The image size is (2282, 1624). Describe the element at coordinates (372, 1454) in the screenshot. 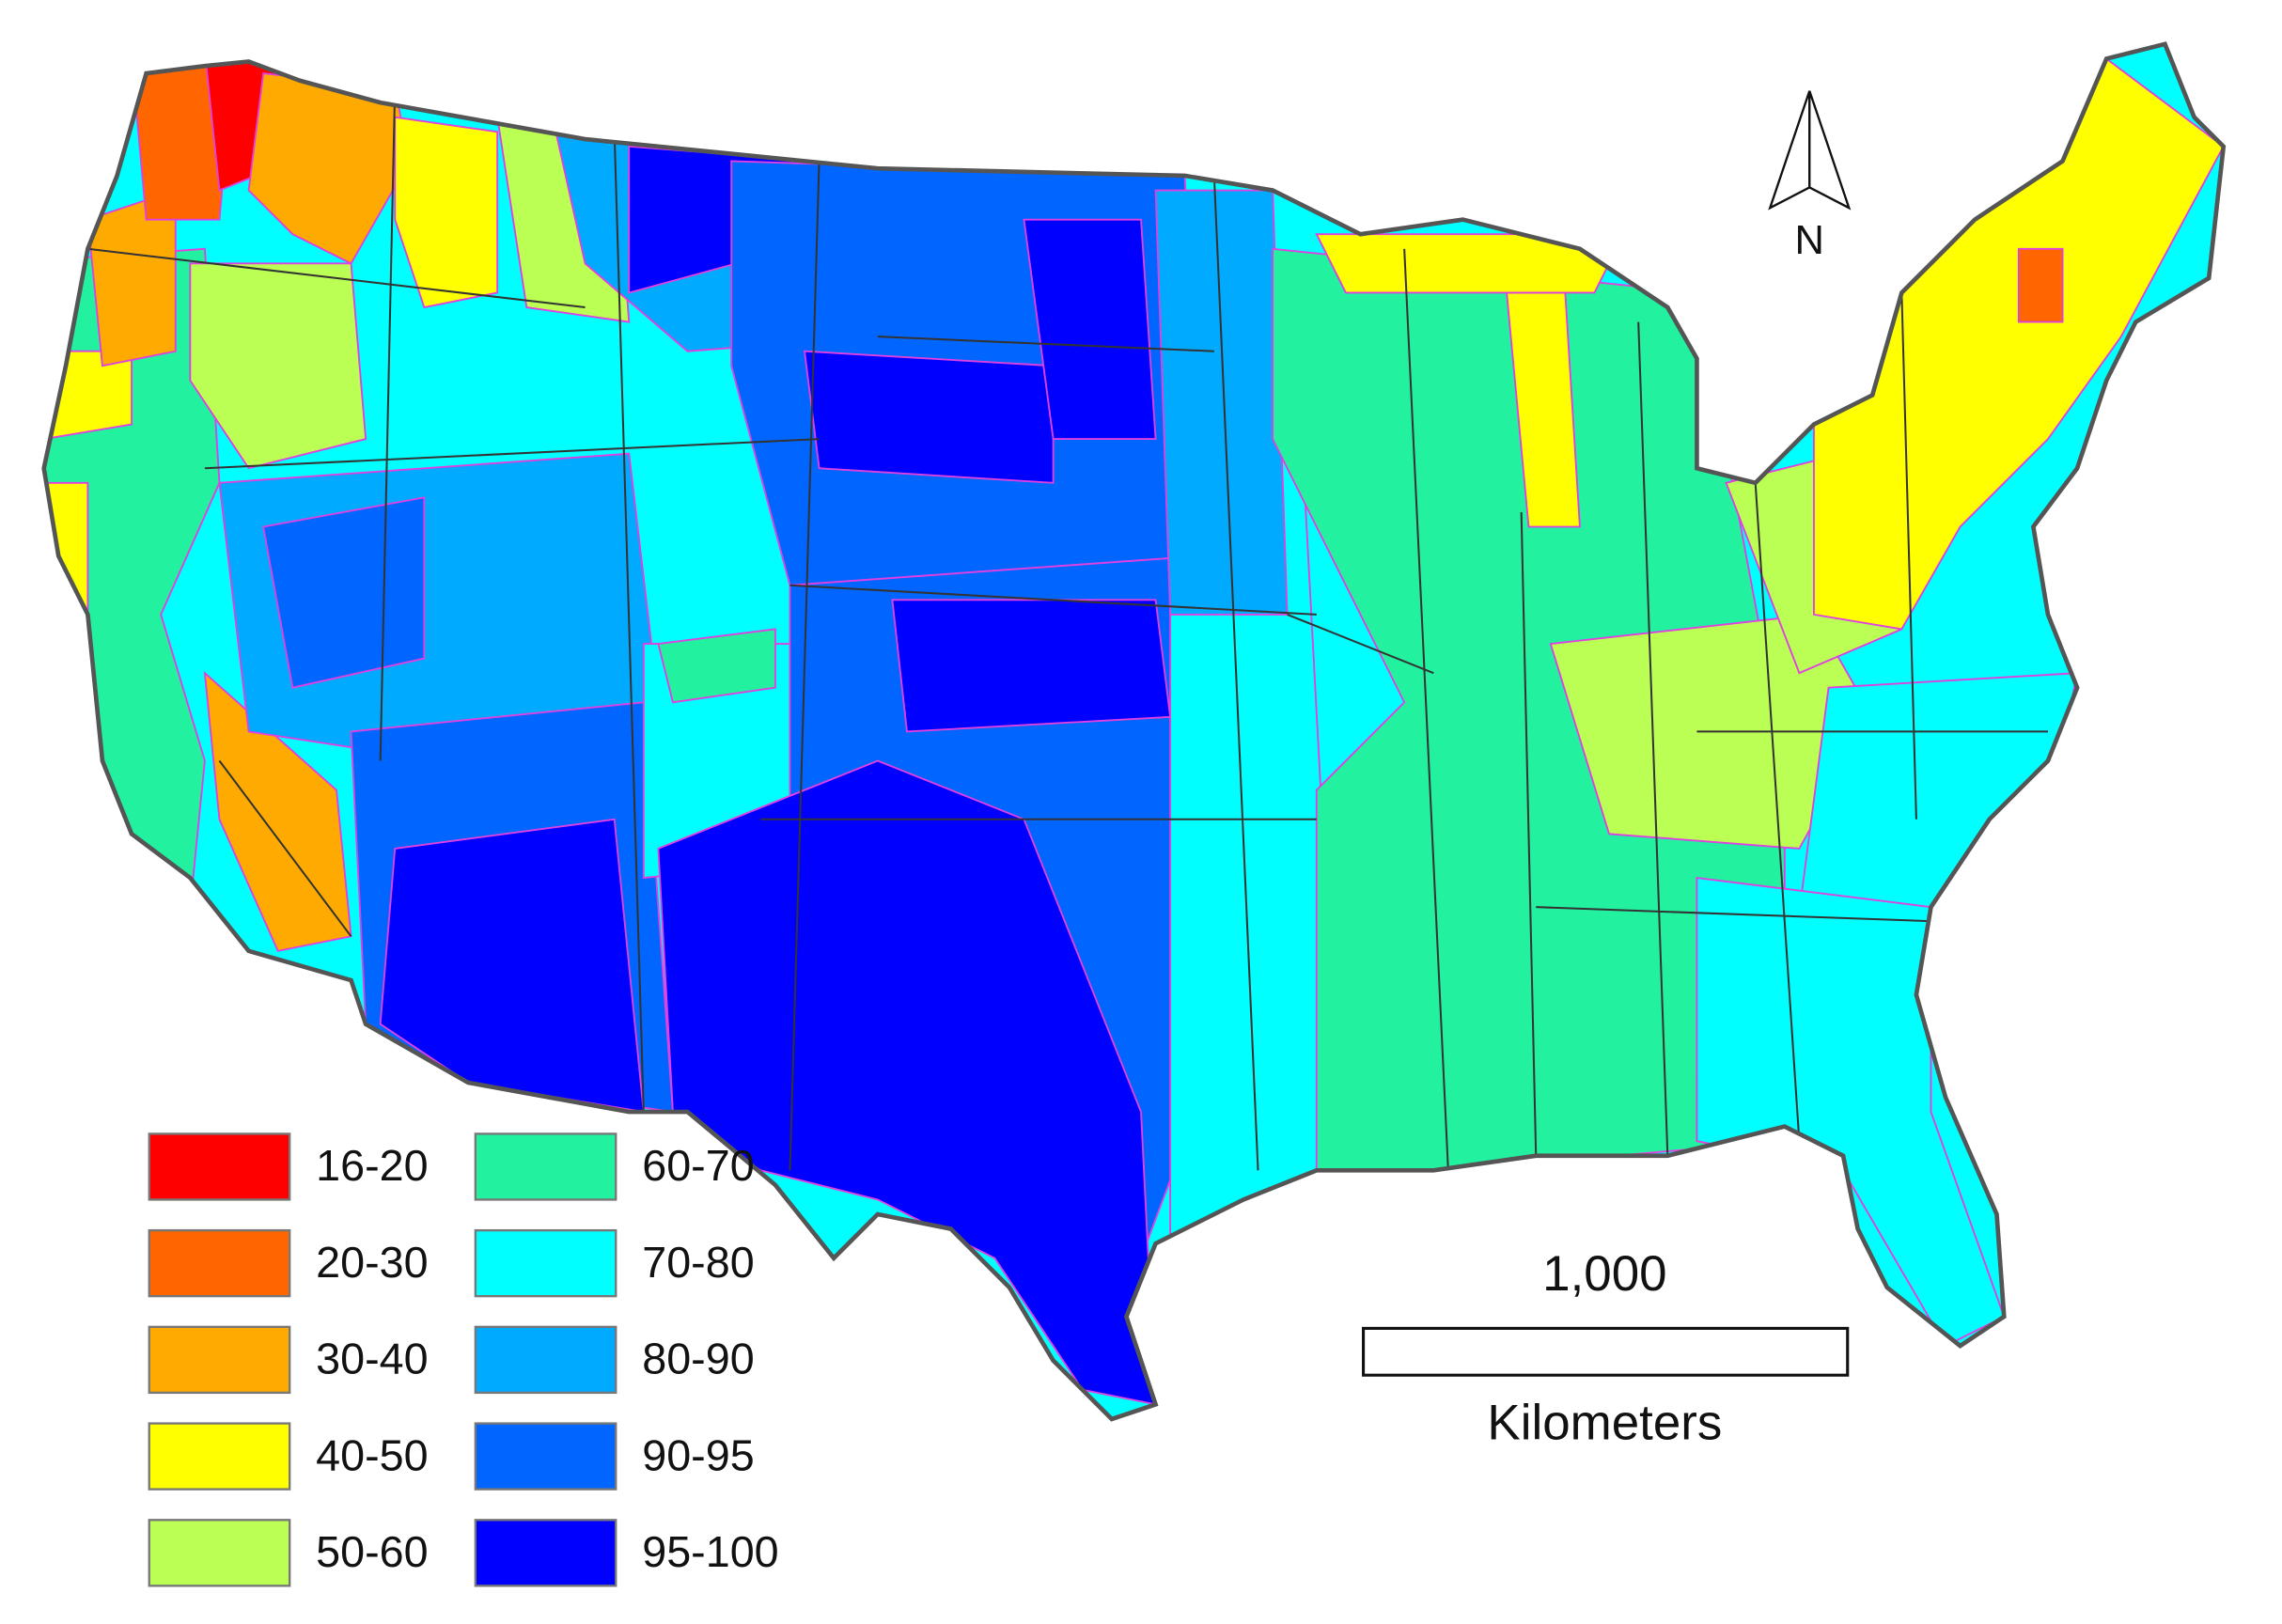

I see `legend-label: 40-50` at that location.